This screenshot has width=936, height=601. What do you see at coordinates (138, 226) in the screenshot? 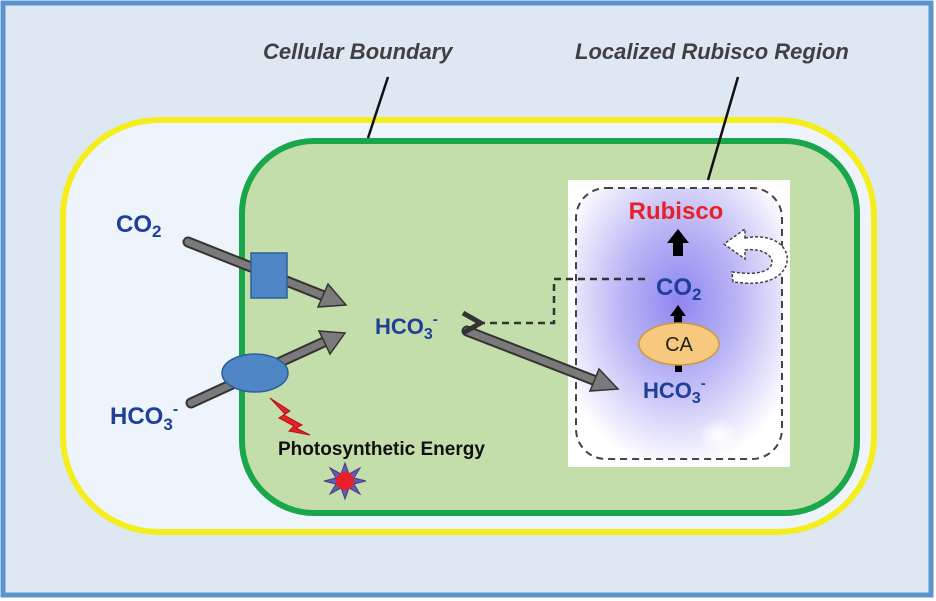
I see `co2-outside-label: CO2` at bounding box center [138, 226].